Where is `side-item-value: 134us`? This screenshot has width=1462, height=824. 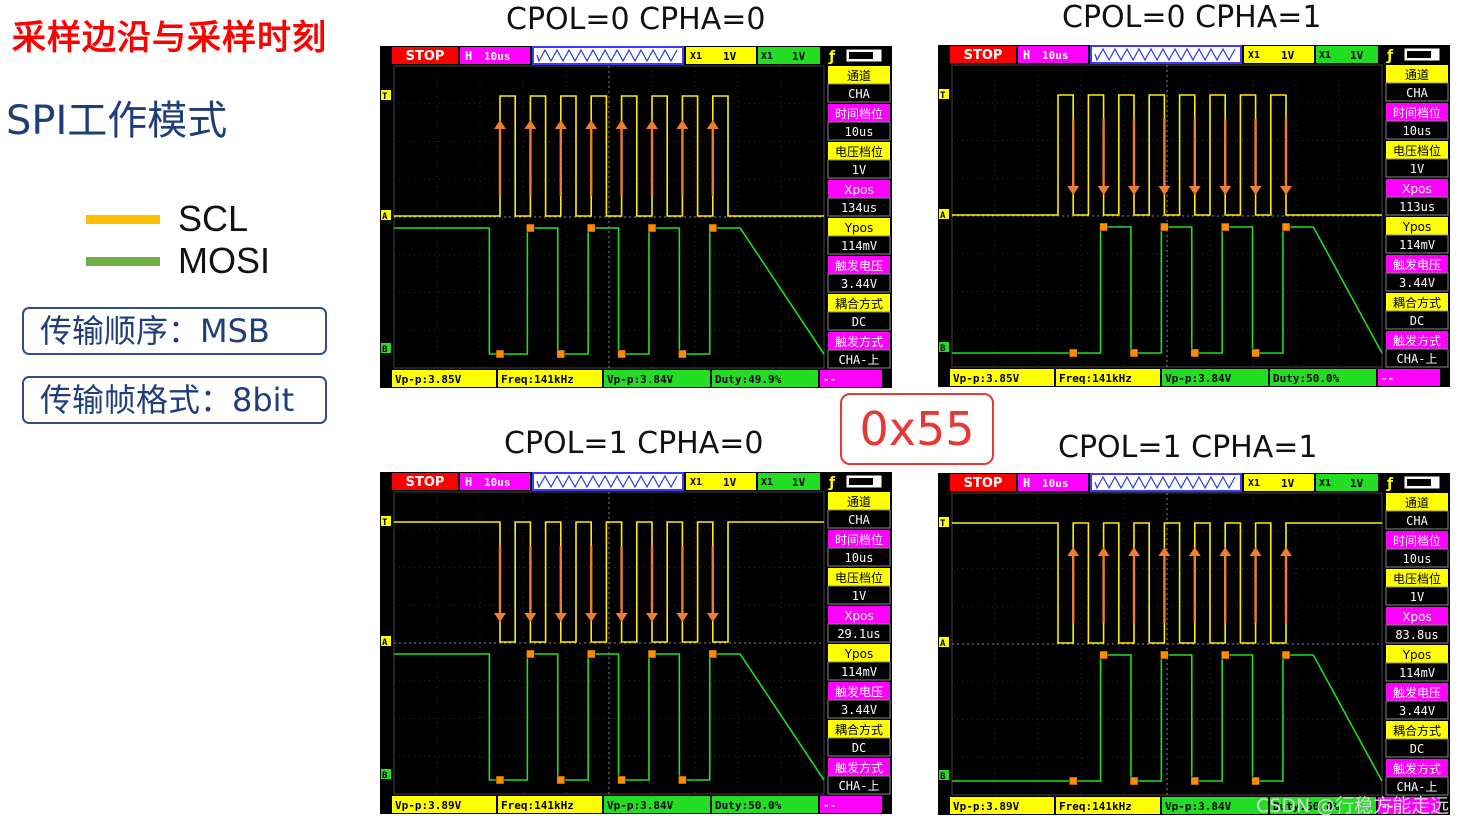
side-item-value: 134us is located at coordinates (859, 208).